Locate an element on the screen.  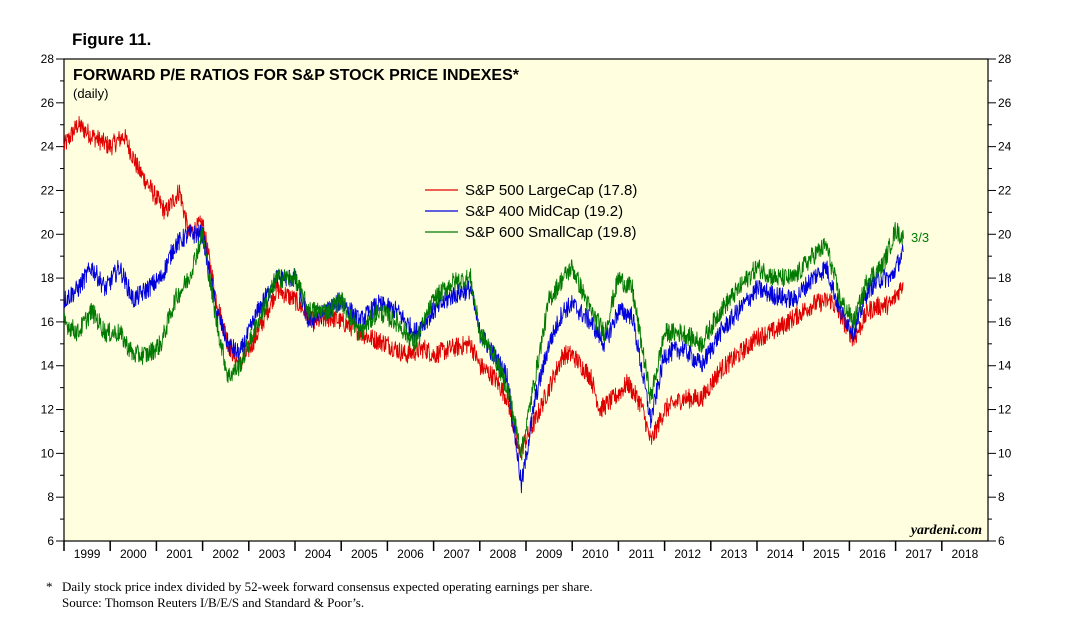
y-tick-label-right: 24 is located at coordinates (1005, 147).